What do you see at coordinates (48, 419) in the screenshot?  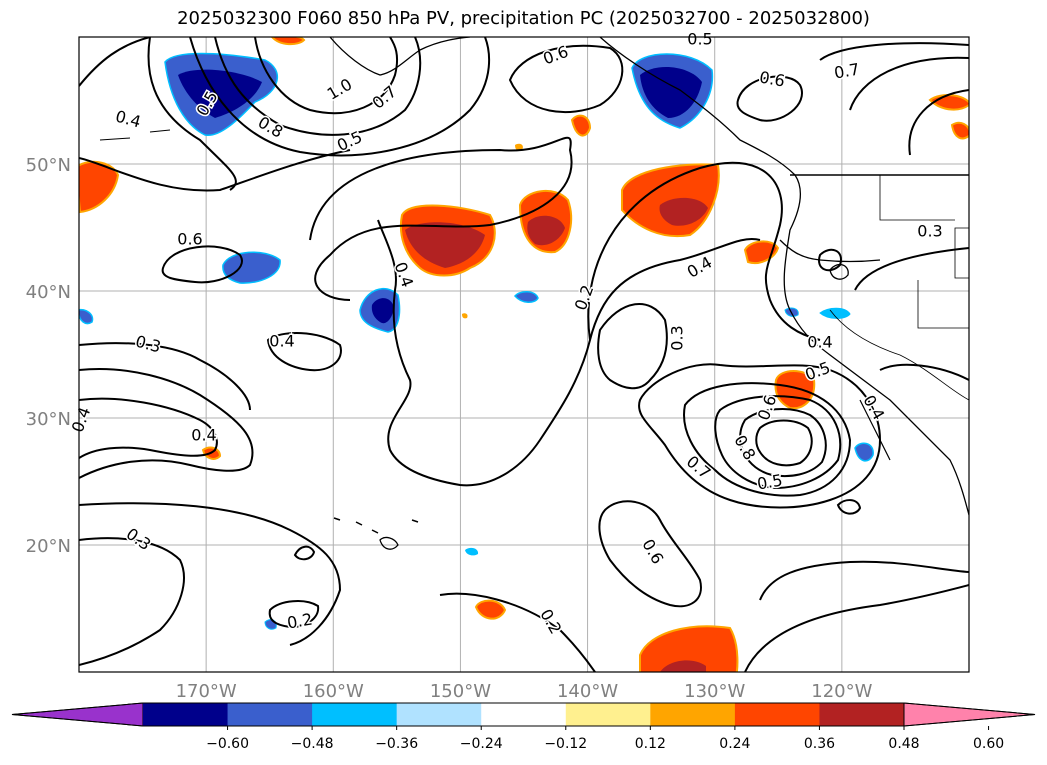 I see `latitude-label: 30°N` at bounding box center [48, 419].